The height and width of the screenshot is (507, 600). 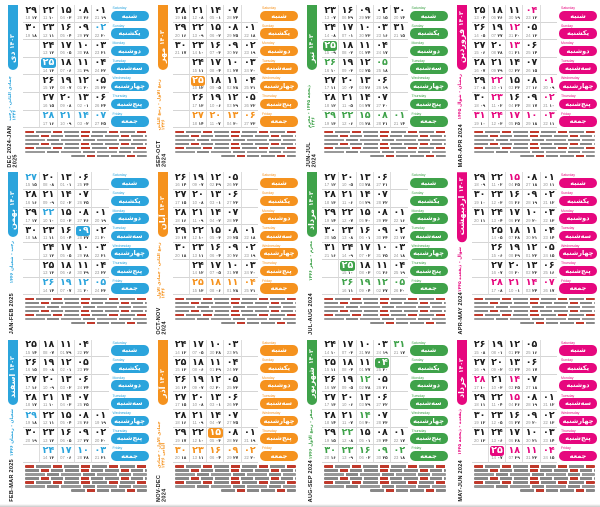 What do you see at coordinates (69, 440) in the screenshot?
I see `lunar-sub-date: ۰۵` at bounding box center [69, 440].